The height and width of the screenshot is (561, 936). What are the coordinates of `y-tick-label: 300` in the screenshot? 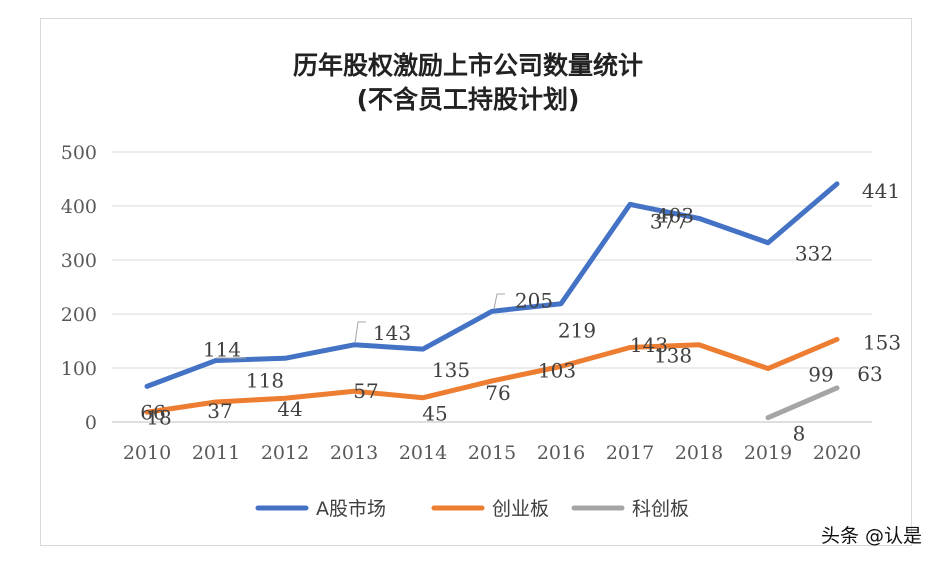 It's located at (79, 261).